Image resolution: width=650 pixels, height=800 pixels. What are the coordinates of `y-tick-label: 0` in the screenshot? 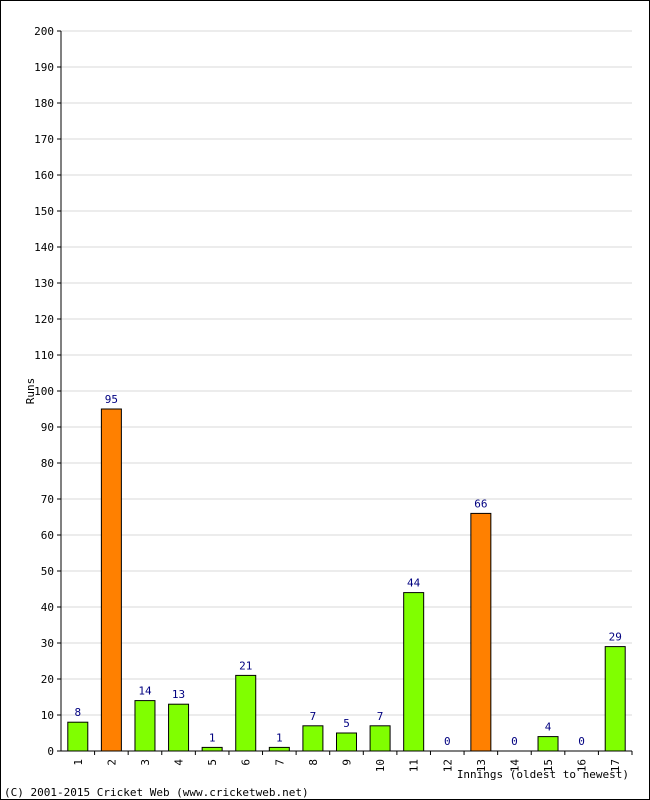 It's located at (50, 751).